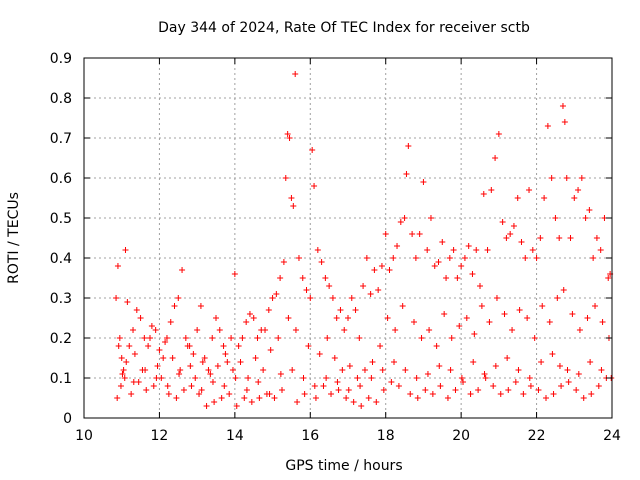  What do you see at coordinates (84, 436) in the screenshot?
I see `x-tick-label: 10` at bounding box center [84, 436].